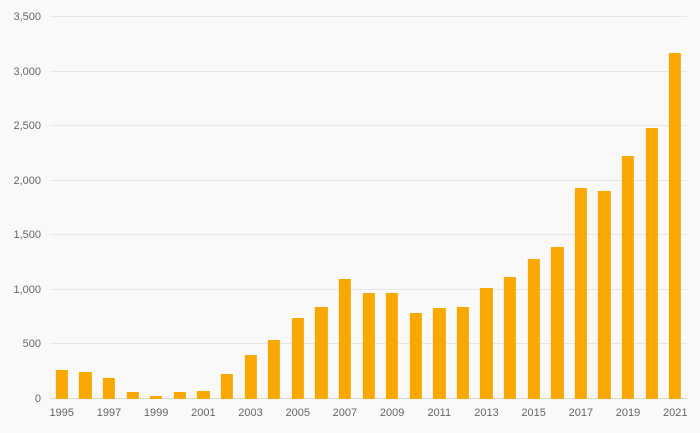 Image resolution: width=700 pixels, height=433 pixels. I want to click on gridline-3,000, so click(368, 71).